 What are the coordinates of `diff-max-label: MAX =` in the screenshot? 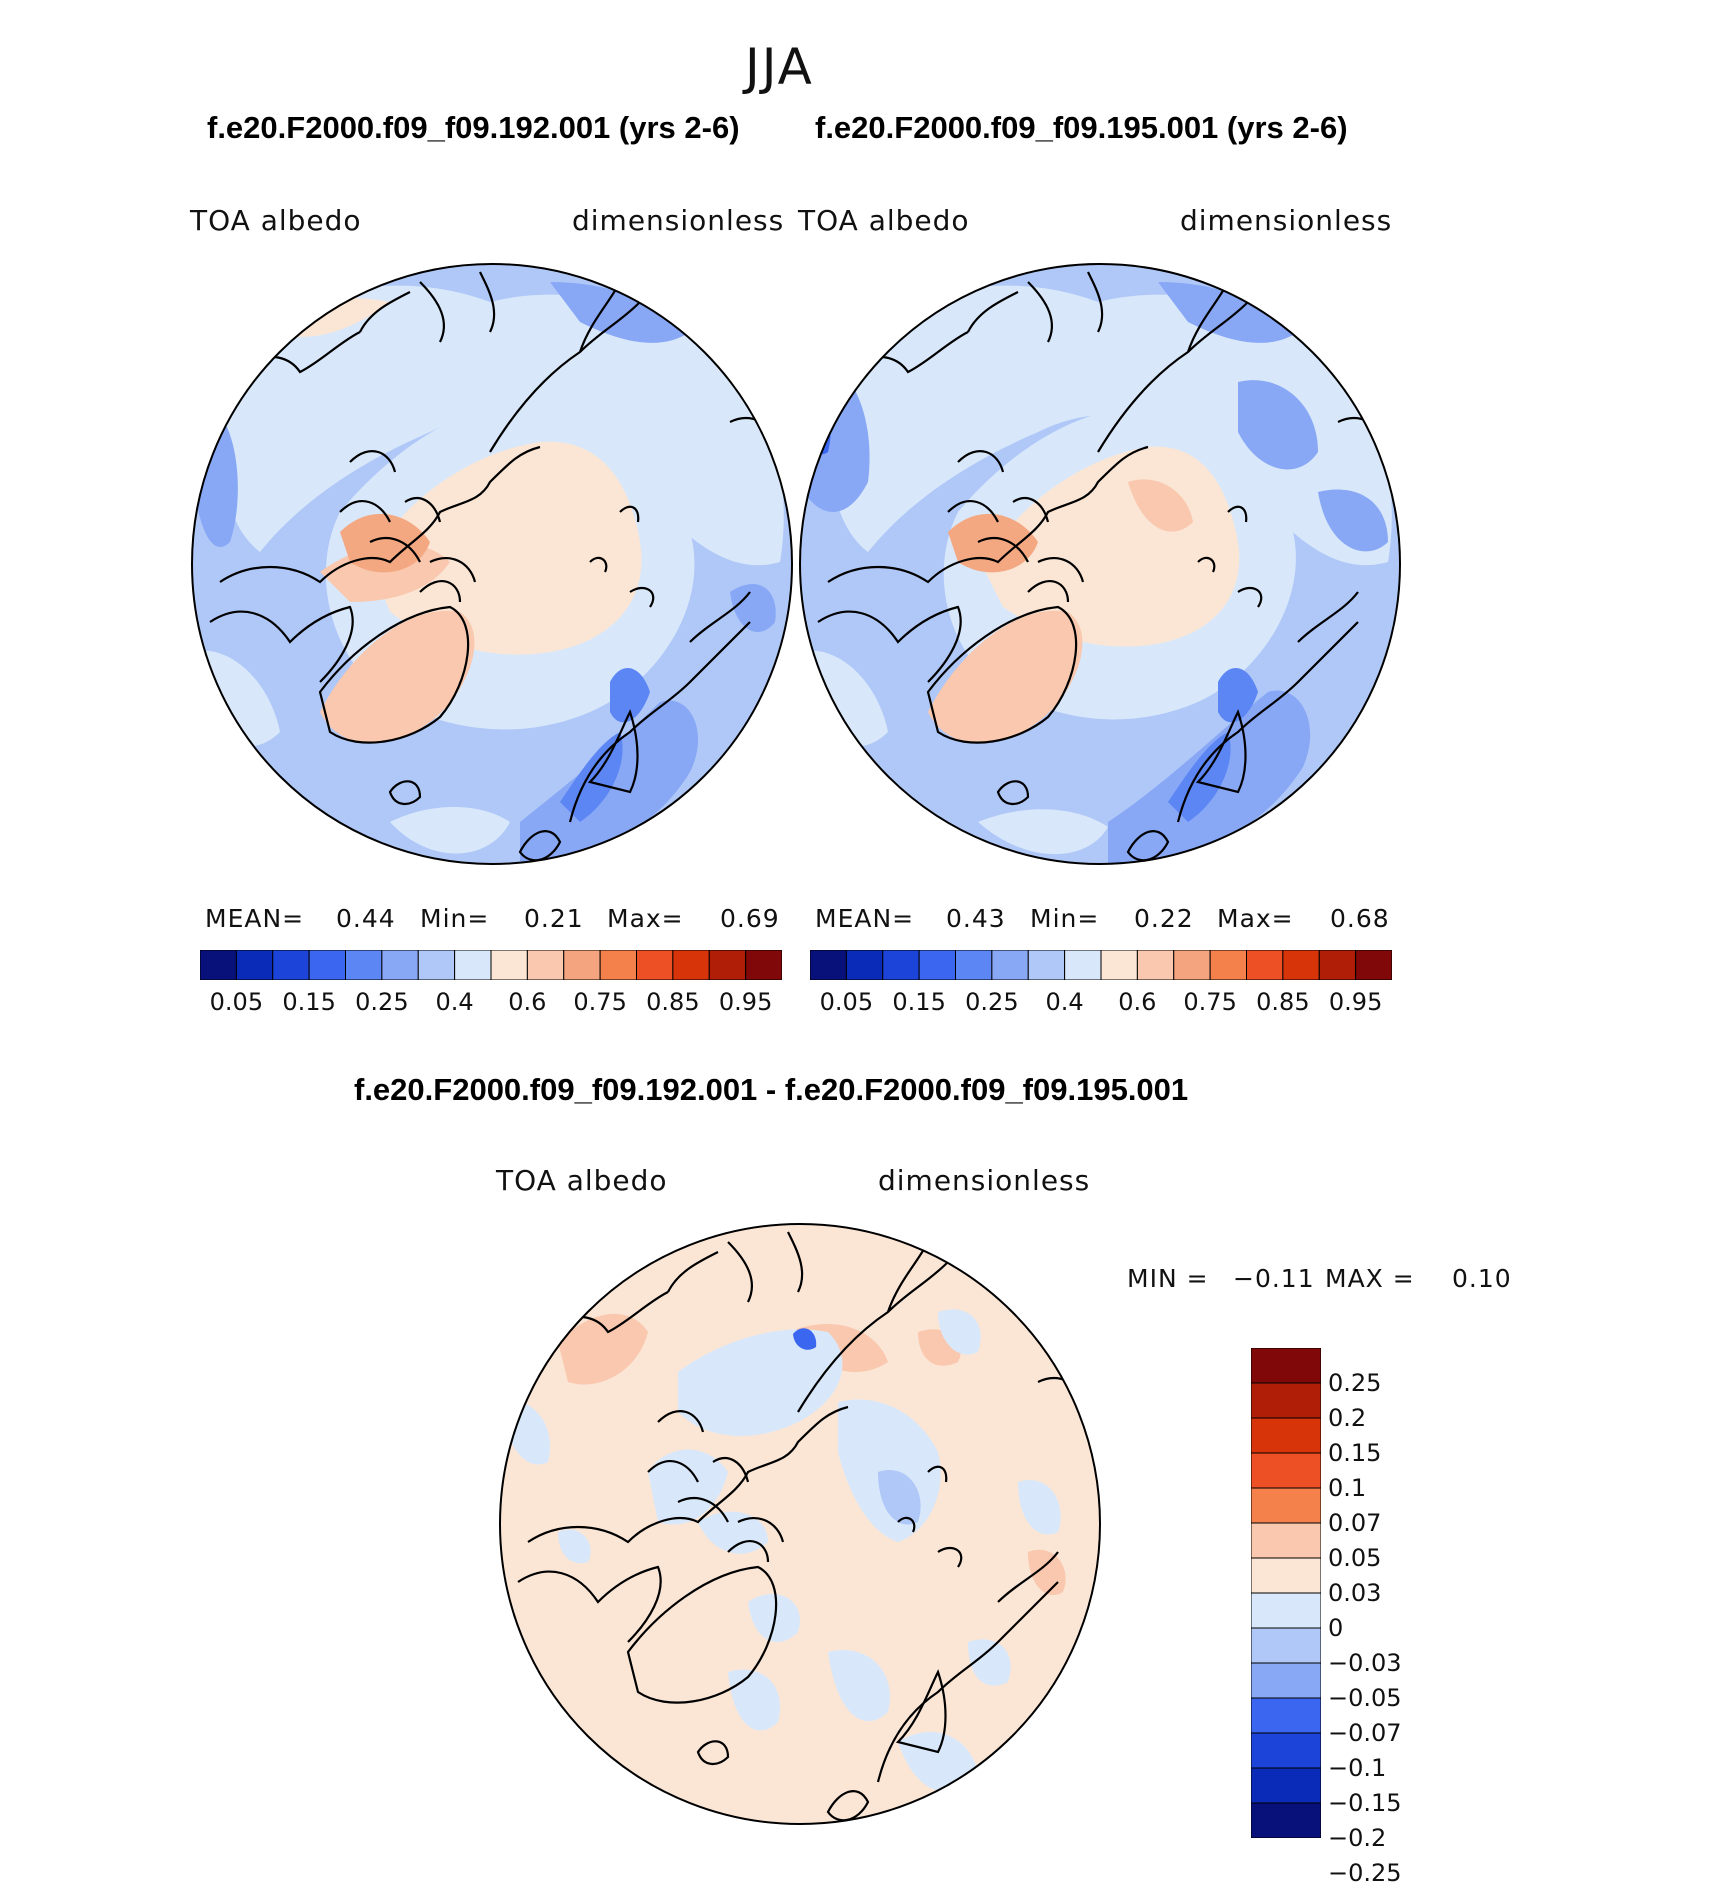 It's located at (1370, 1278).